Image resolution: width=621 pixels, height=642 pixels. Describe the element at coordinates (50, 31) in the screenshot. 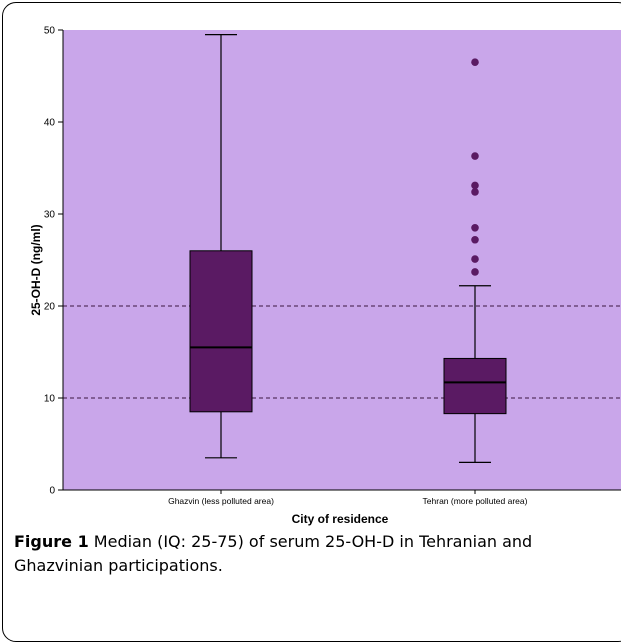

I see `y-tick-label: 50` at that location.